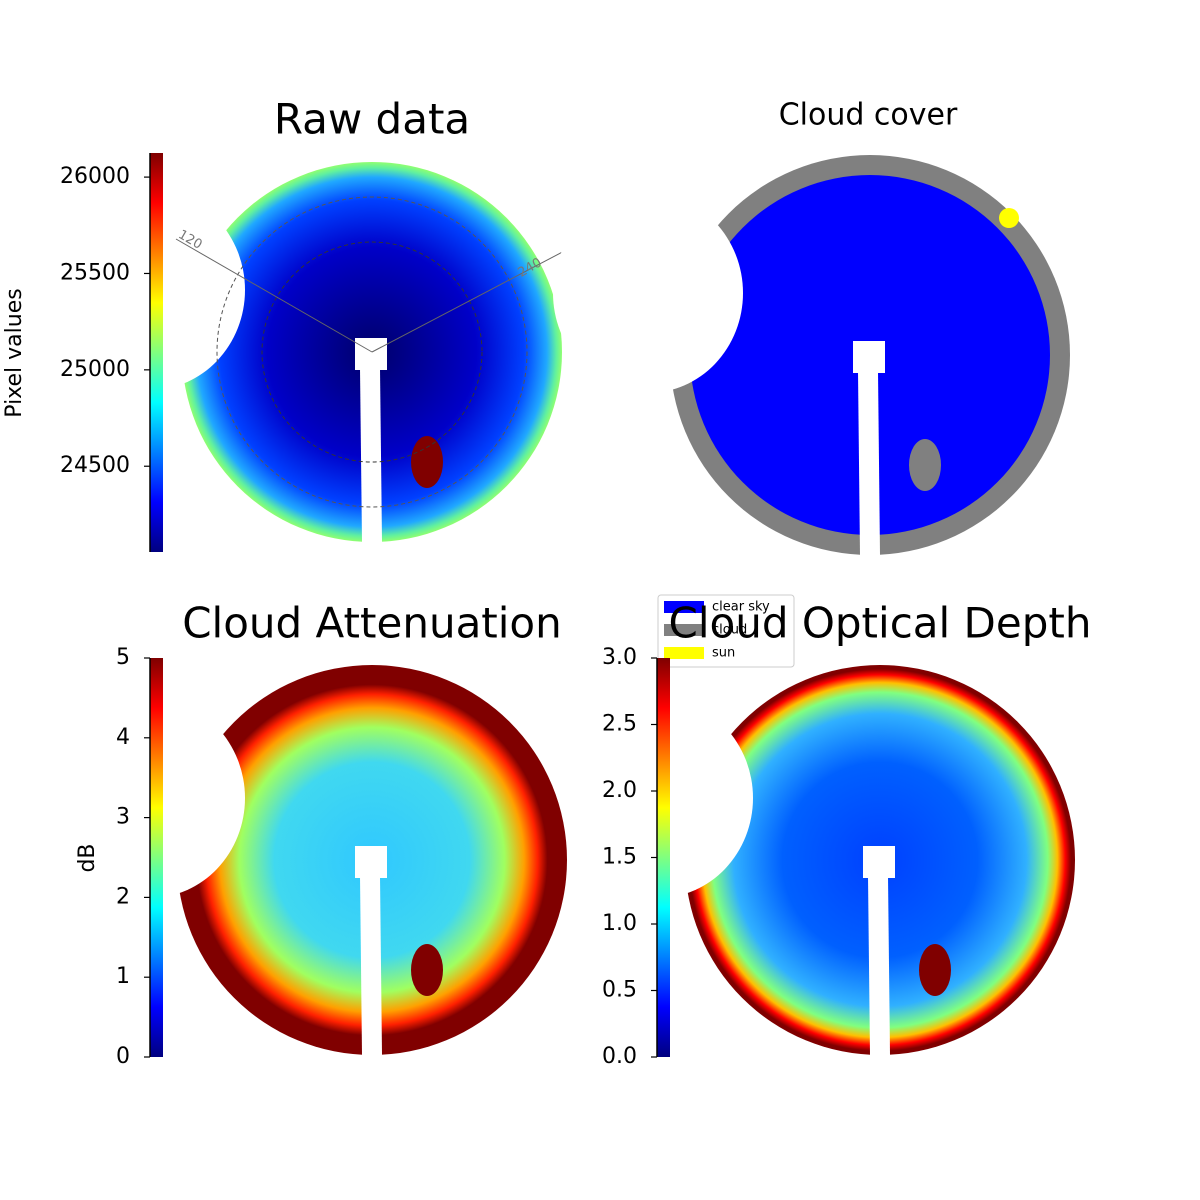  What do you see at coordinates (372, 119) in the screenshot?
I see `panel-title: Raw data` at bounding box center [372, 119].